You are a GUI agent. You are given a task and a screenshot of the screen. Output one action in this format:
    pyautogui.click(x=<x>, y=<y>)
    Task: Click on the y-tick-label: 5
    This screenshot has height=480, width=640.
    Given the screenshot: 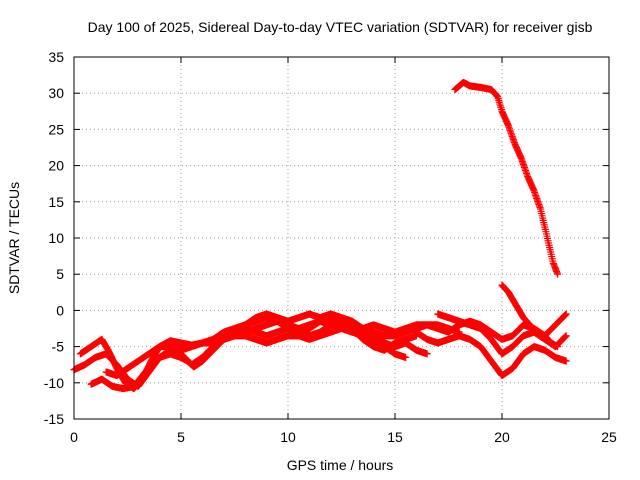 What is the action you would take?
    pyautogui.click(x=60, y=274)
    